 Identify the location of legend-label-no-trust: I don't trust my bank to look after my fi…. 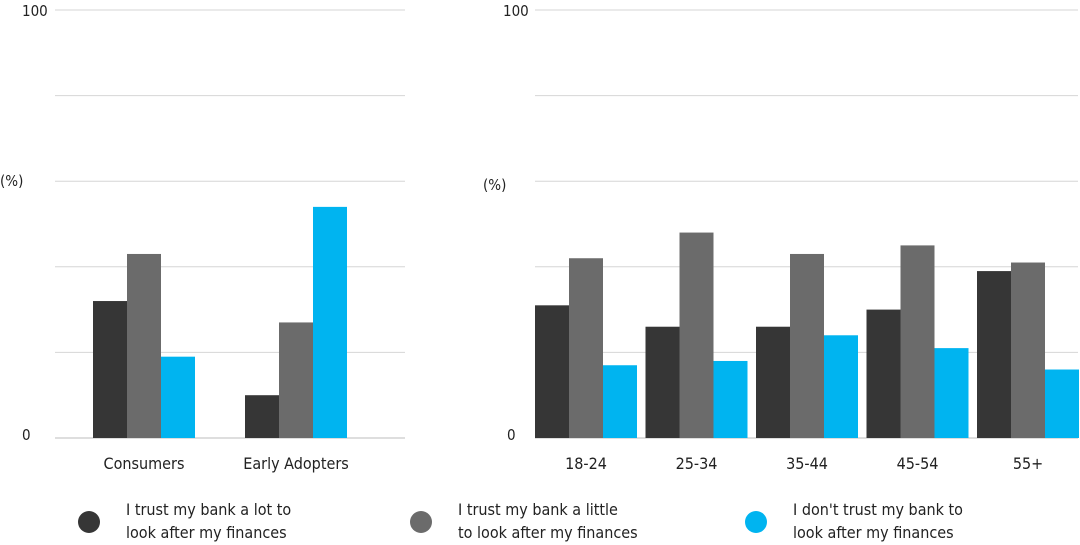
(878, 521).